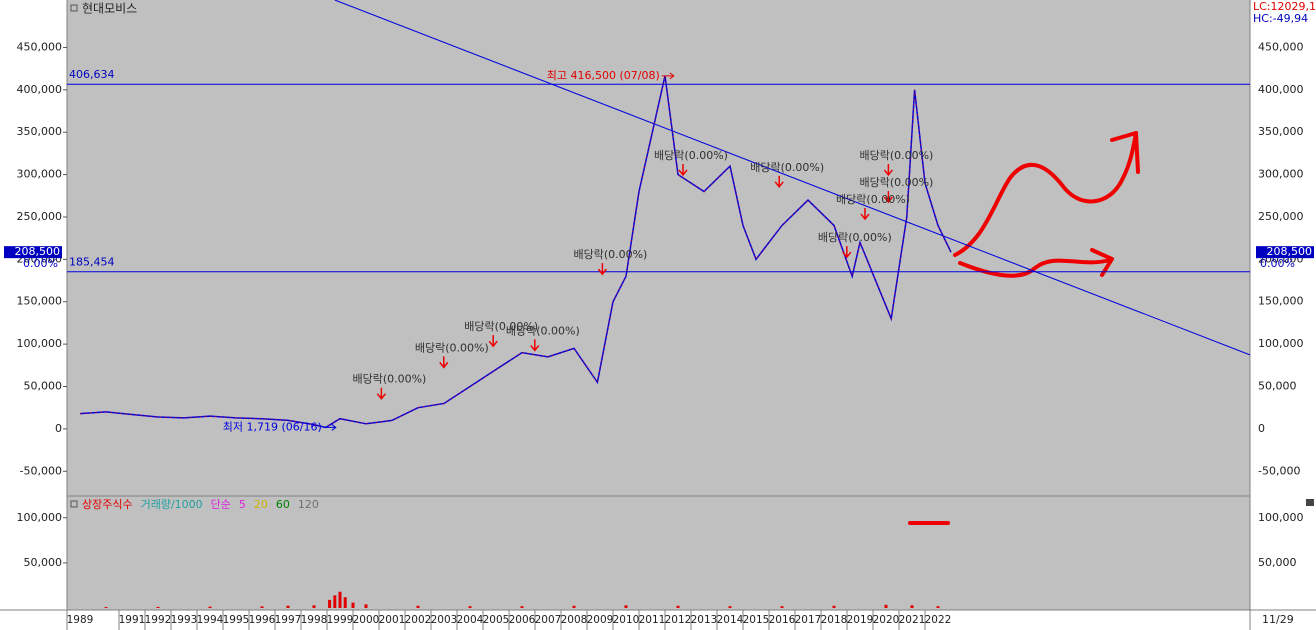 Image resolution: width=1316 pixels, height=630 pixels. What do you see at coordinates (444, 620) in the screenshot?
I see `x-tick-label: 2003` at bounding box center [444, 620].